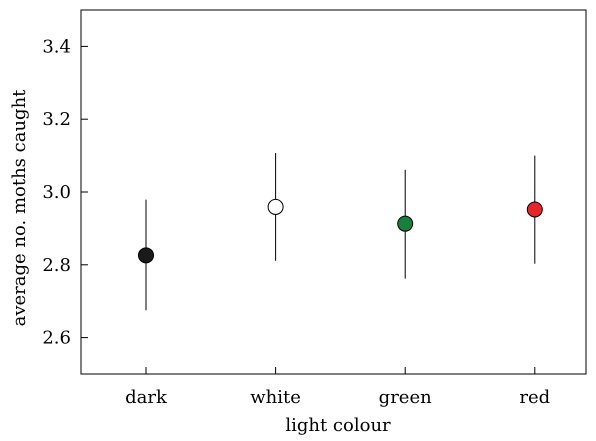  What do you see at coordinates (146, 397) in the screenshot?
I see `x-tick-label: dark` at bounding box center [146, 397].